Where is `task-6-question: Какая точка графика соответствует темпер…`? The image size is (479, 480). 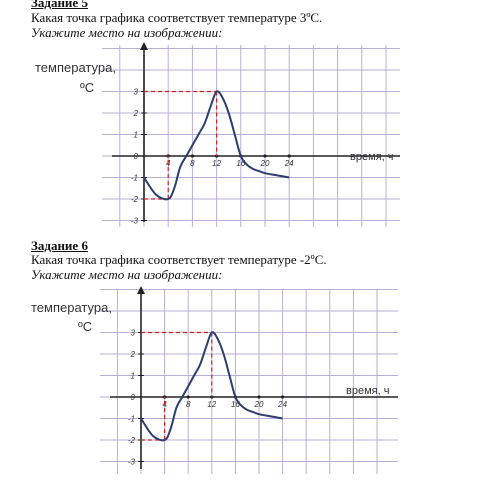 task-6-question: Какая точка графика соответствует темпер… is located at coordinates (179, 259).